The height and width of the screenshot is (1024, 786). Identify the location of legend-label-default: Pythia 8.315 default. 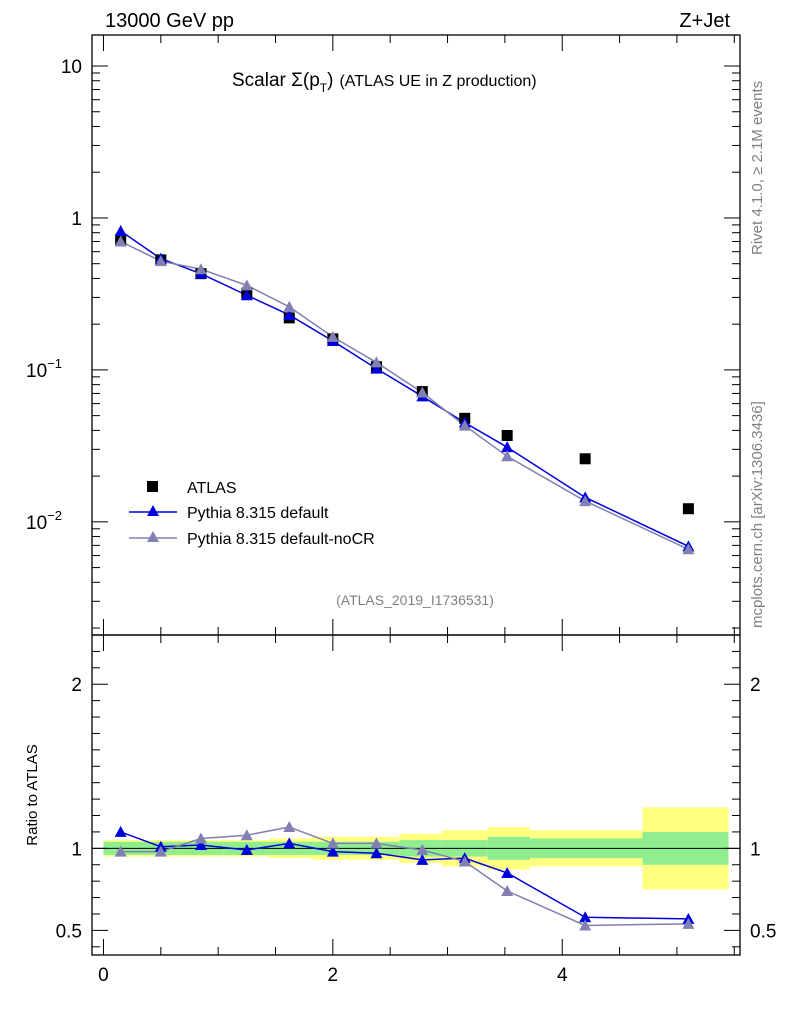
(258, 513).